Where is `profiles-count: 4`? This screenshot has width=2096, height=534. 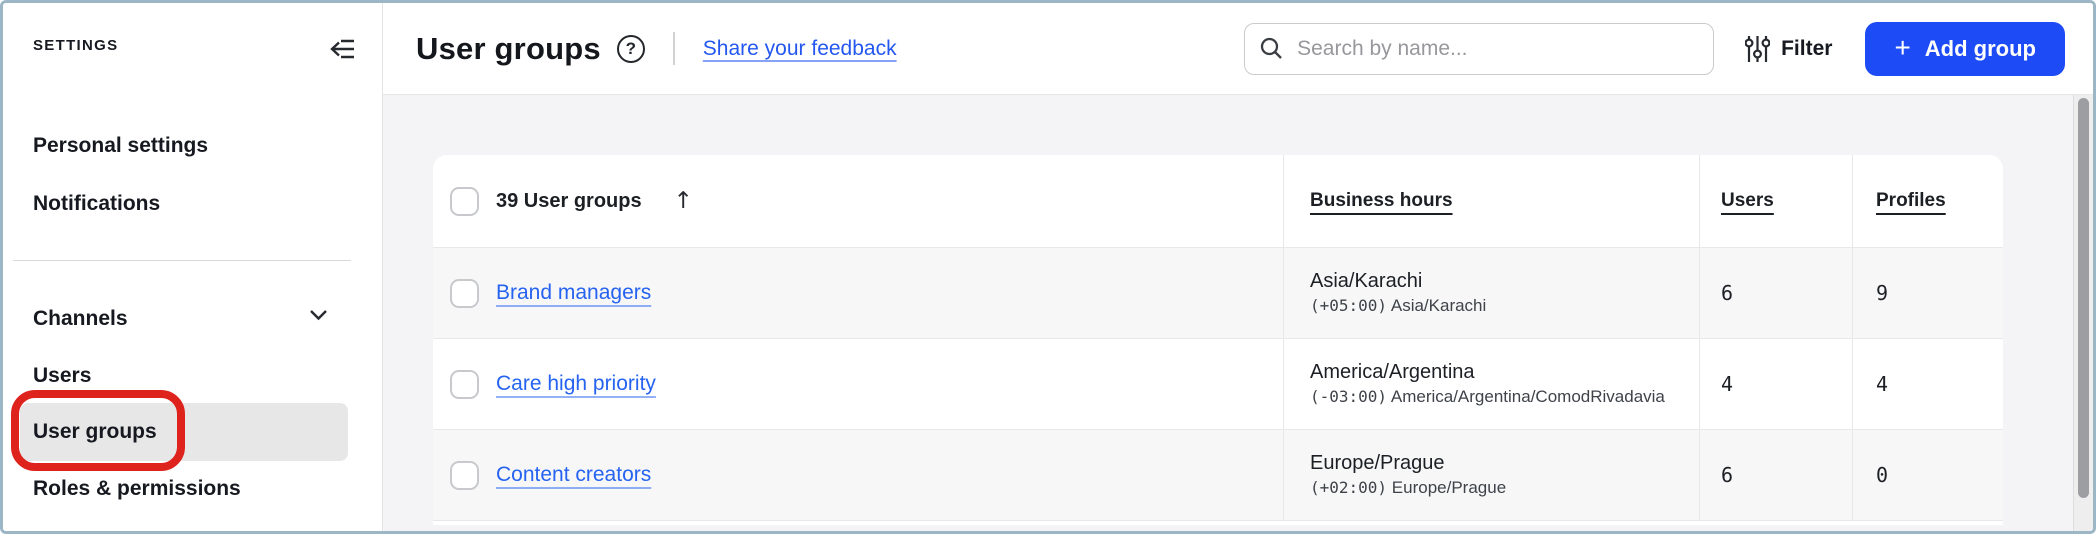 profiles-count: 4 is located at coordinates (1882, 384).